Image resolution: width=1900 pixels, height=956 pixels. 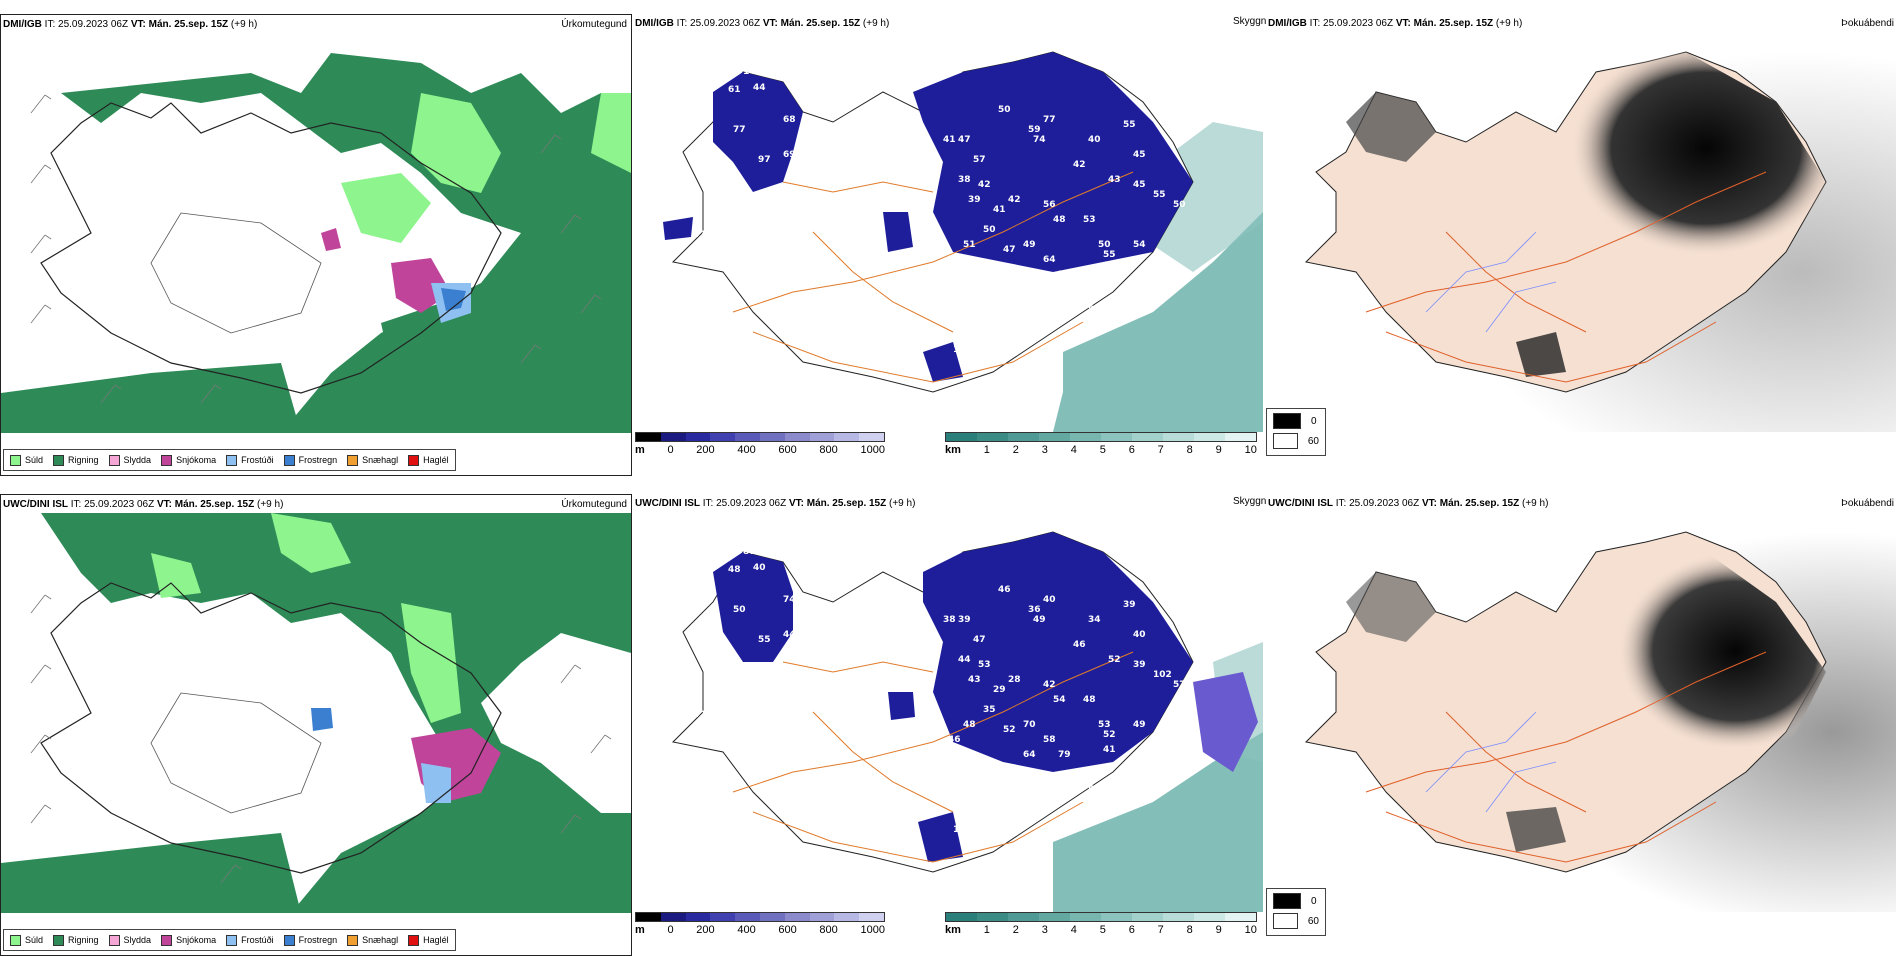 I want to click on cloud-base-value: 90, so click(x=859, y=130).